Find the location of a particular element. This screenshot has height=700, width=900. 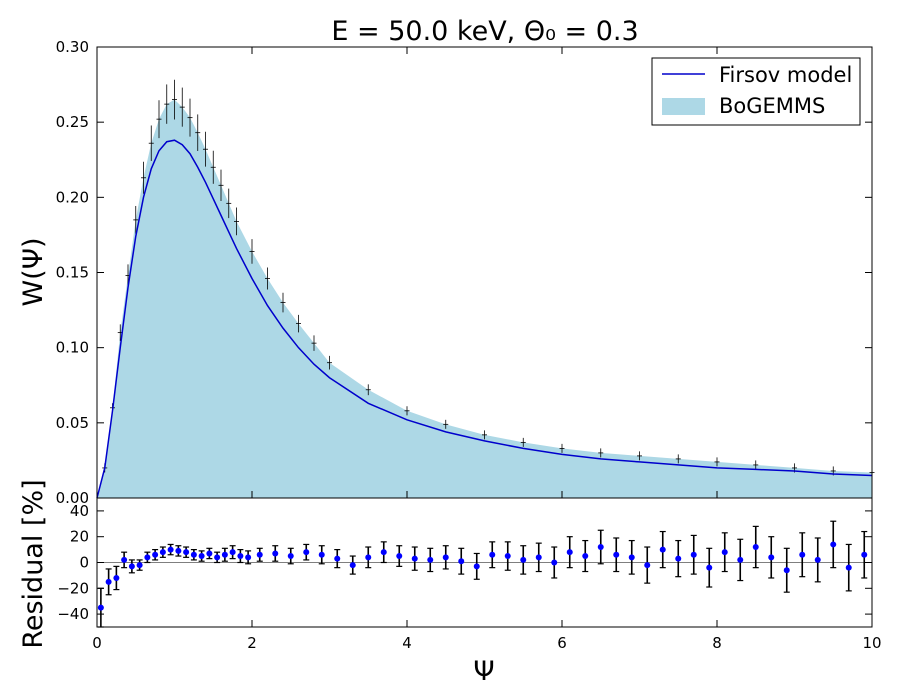

x-tick-label: 2 is located at coordinates (252, 643).